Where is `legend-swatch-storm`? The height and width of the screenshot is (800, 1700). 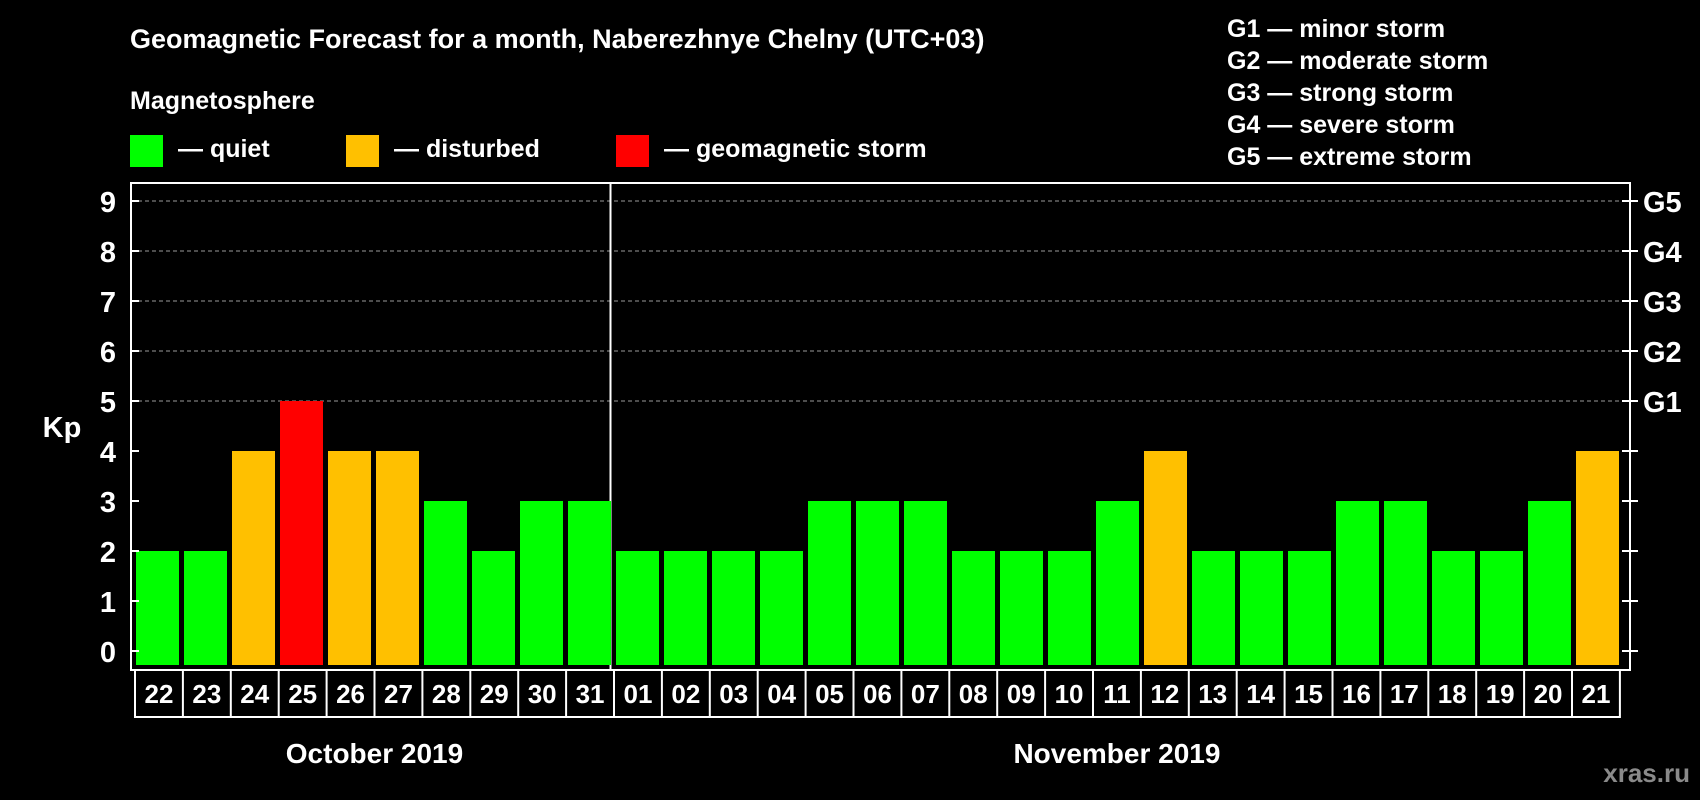
legend-swatch-storm is located at coordinates (632, 151).